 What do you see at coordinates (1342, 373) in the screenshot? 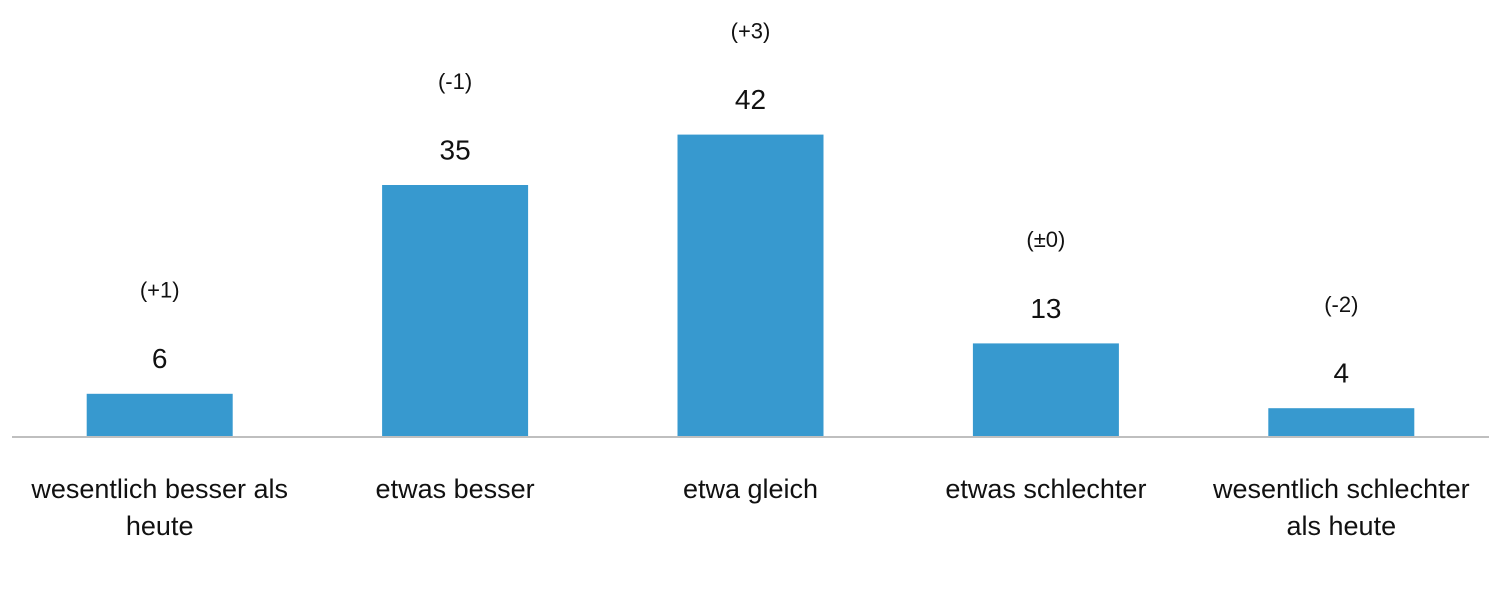
I see `value-label: 4` at bounding box center [1342, 373].